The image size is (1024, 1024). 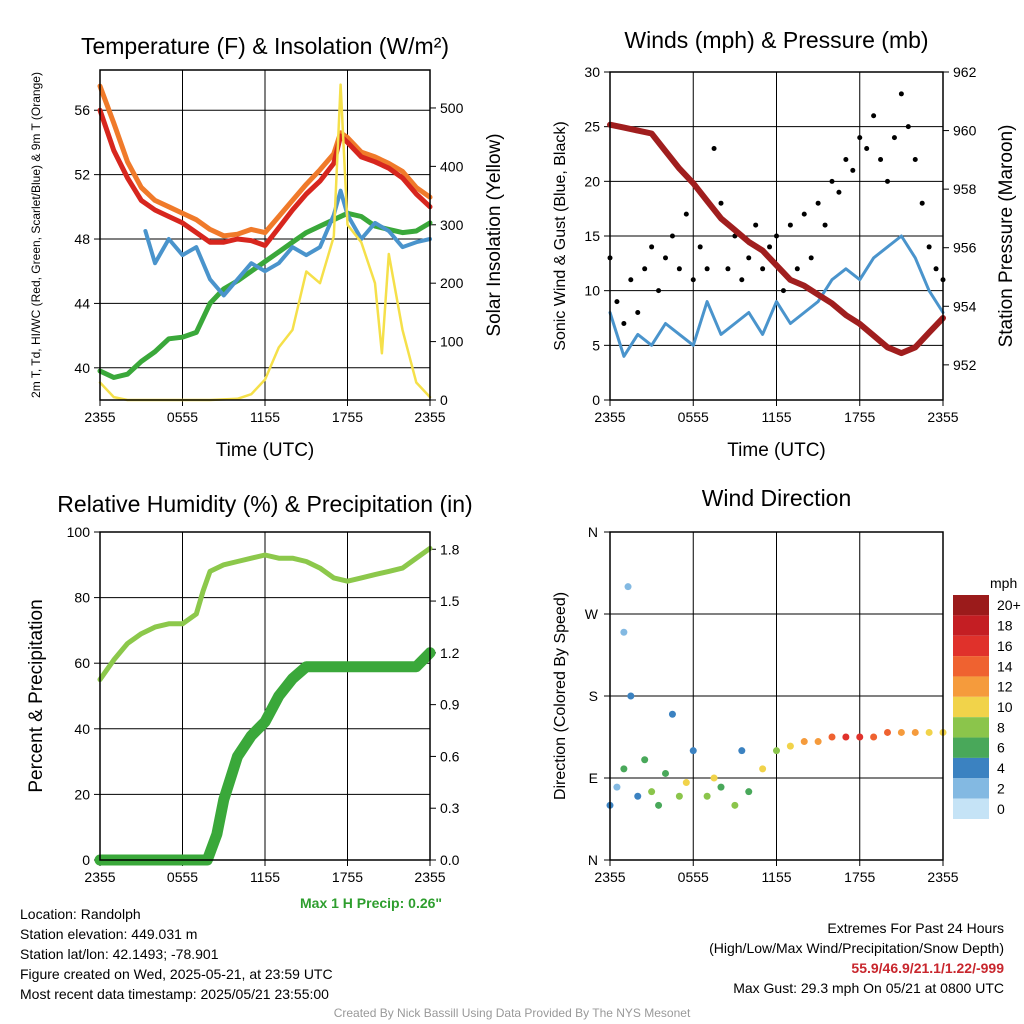 What do you see at coordinates (265, 295) in the screenshot?
I see `series-line-green` at bounding box center [265, 295].